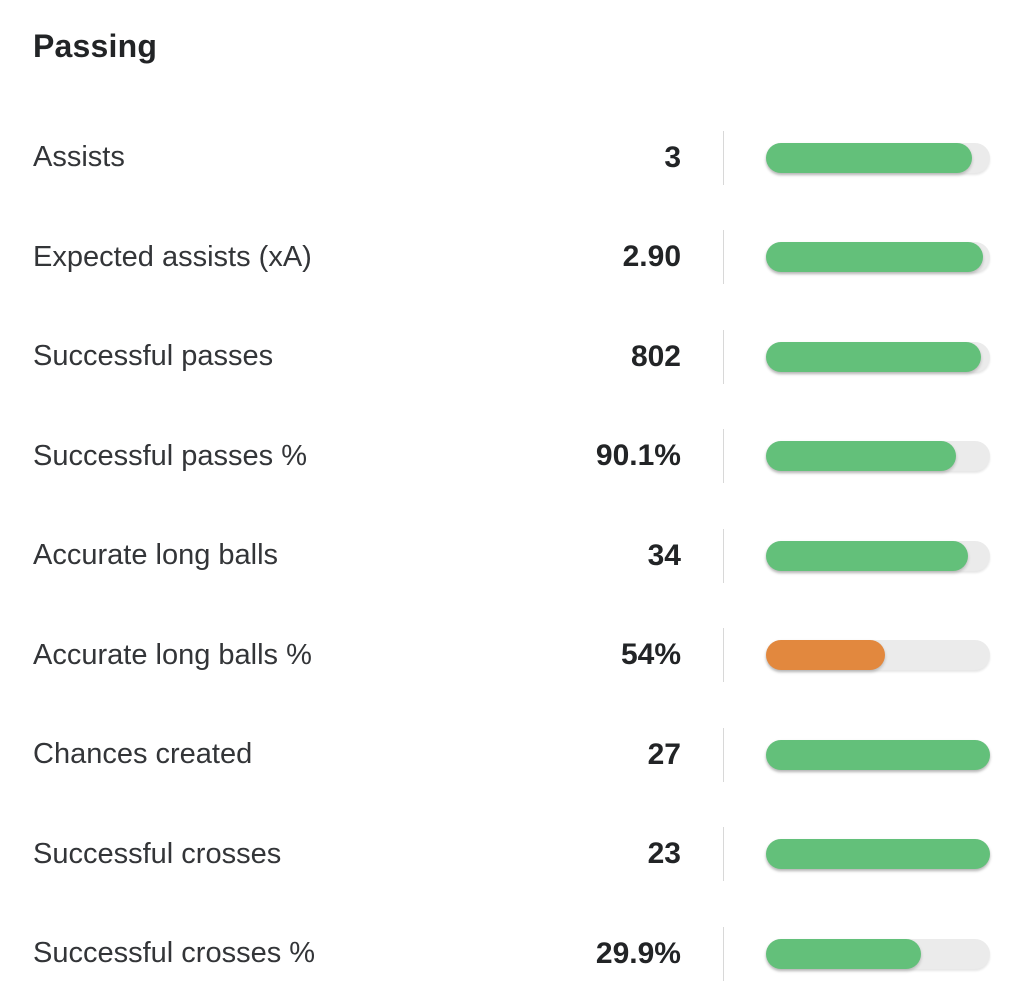 Image resolution: width=1024 pixels, height=1005 pixels. Describe the element at coordinates (638, 953) in the screenshot. I see `stat-value: 29.9%` at that location.